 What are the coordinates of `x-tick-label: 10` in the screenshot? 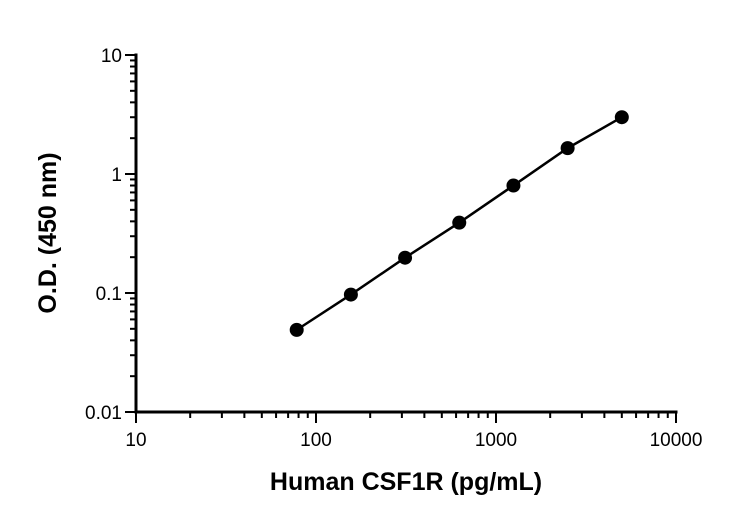 It's located at (135, 440).